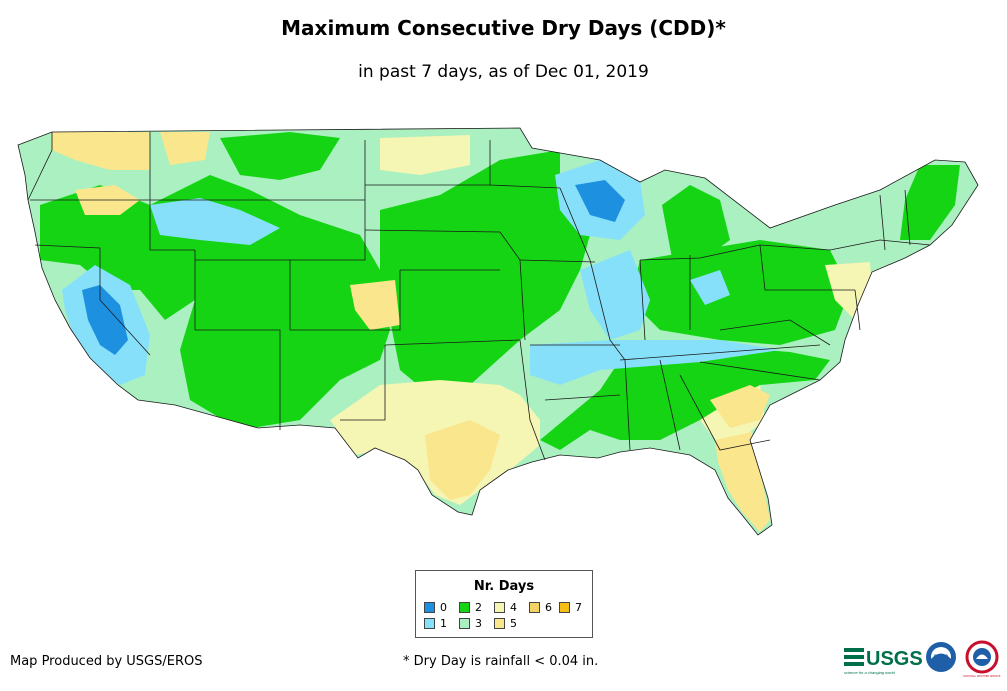 This screenshot has width=1007, height=691. What do you see at coordinates (696, 223) in the screenshot?
I see `region-2day-mich` at bounding box center [696, 223].